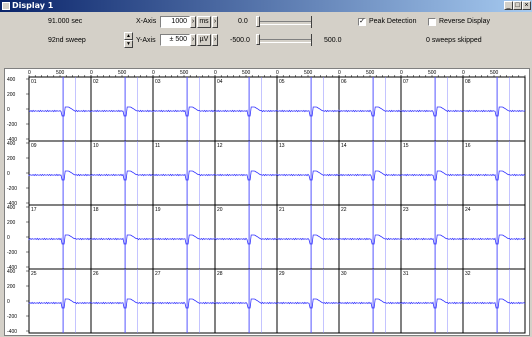  What do you see at coordinates (393, 21) in the screenshot?
I see `peak-detection-label: Peak Detection` at bounding box center [393, 21].